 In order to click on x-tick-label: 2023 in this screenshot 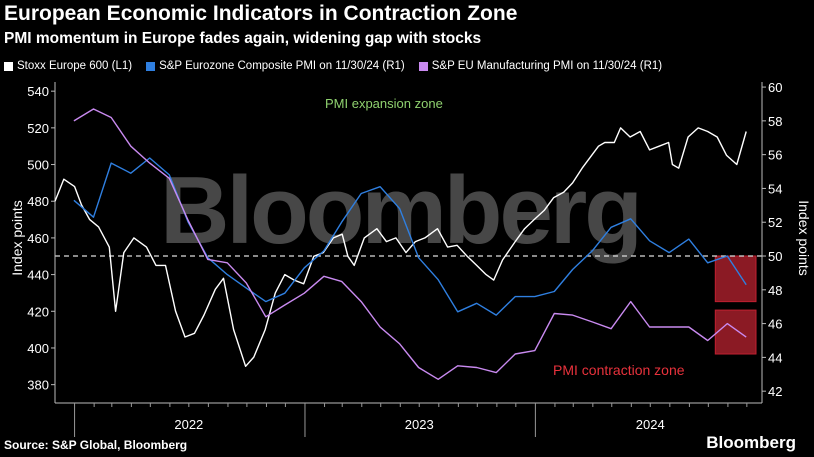, I will do `click(419, 424)`.